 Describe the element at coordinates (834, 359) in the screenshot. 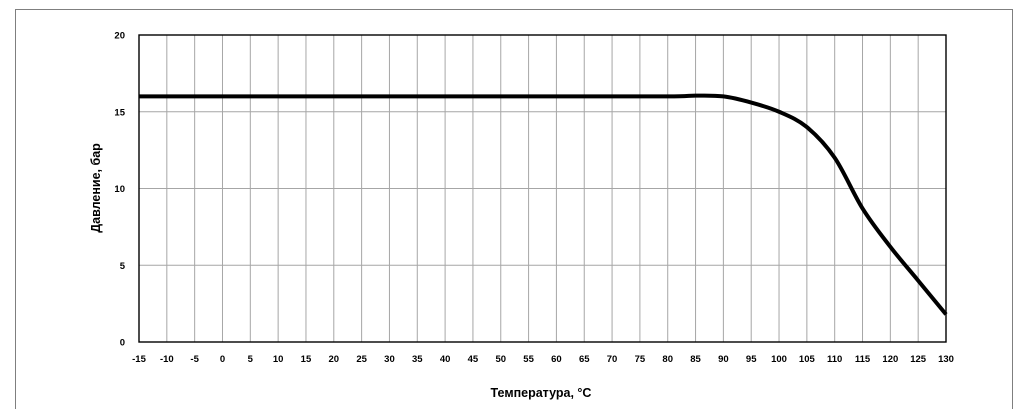

I see `x-tick-label: 110` at that location.